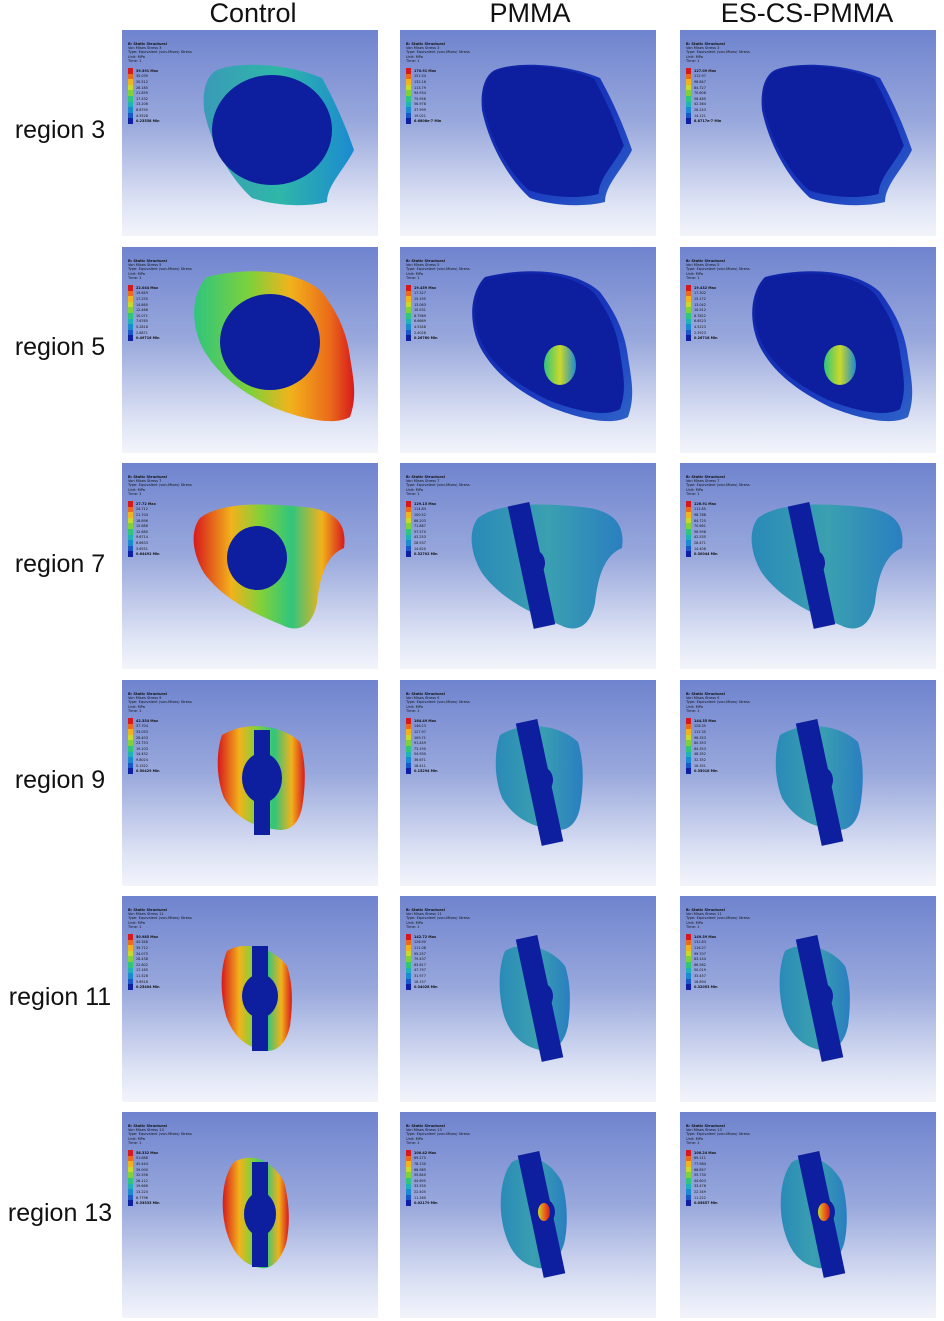  What do you see at coordinates (420, 975) in the screenshot?
I see `legend-value: 31.977` at bounding box center [420, 975].